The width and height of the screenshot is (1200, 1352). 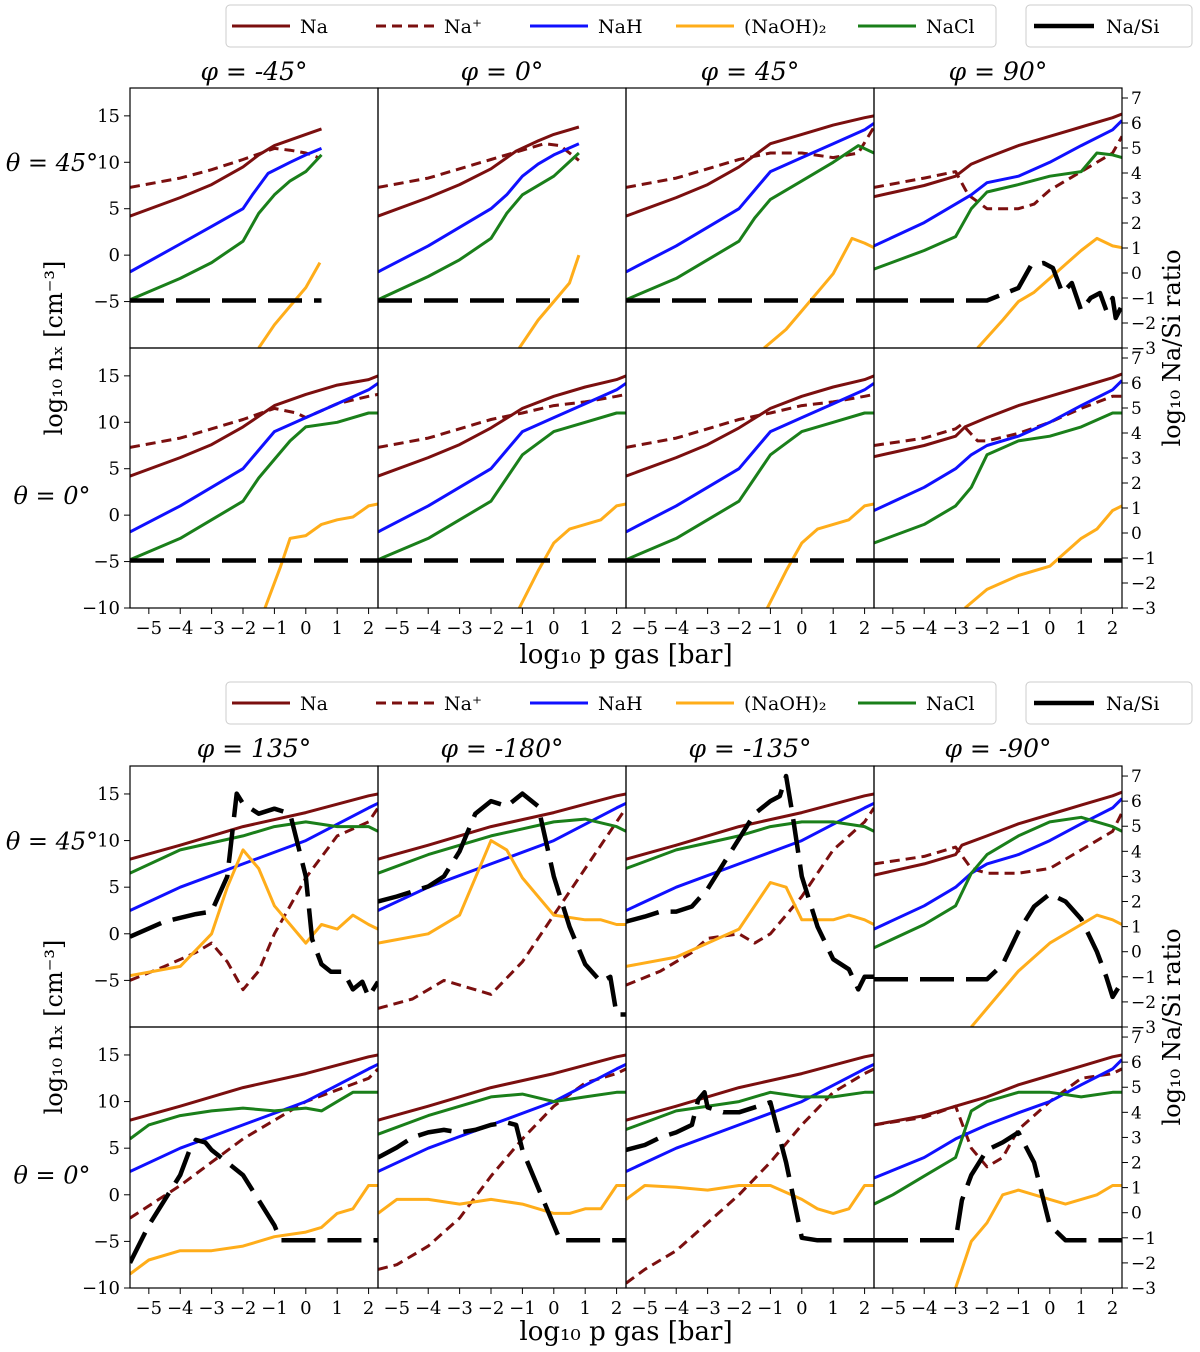 What do you see at coordinates (785, 27) in the screenshot?
I see `legend-label-3: (NaOH)₂` at bounding box center [785, 27].